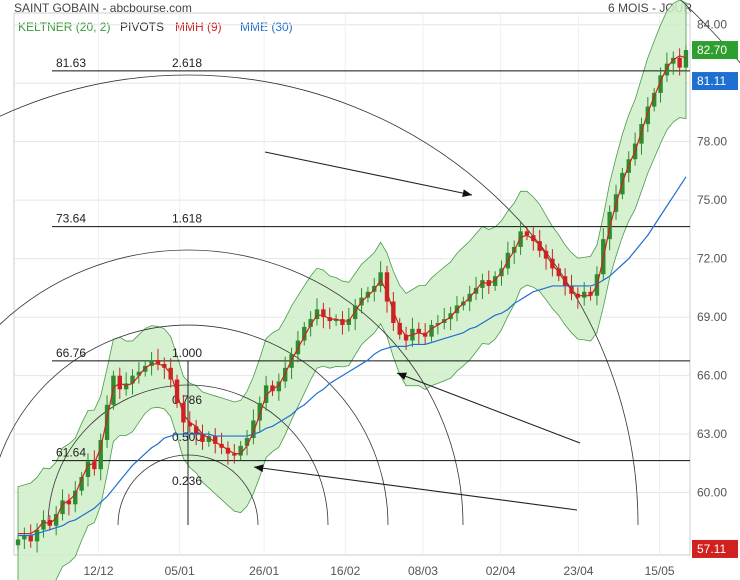 The width and height of the screenshot is (740, 580). I want to click on y-tick-label: 75.00, so click(712, 200).